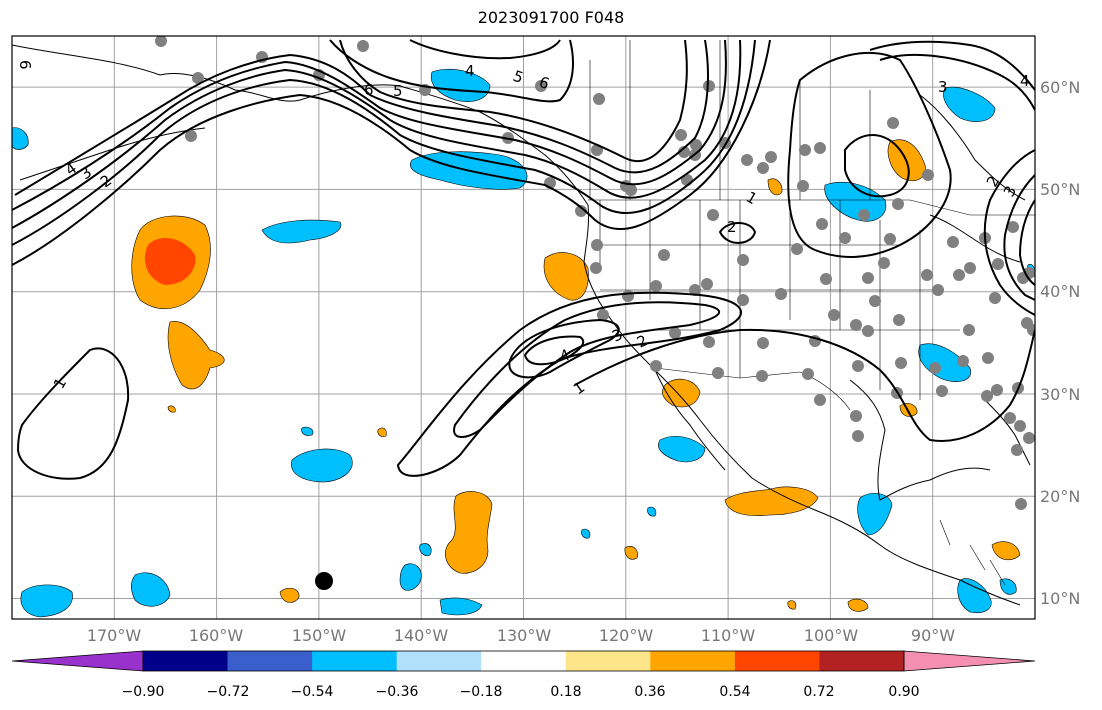 The width and height of the screenshot is (1102, 710). I want to click on lon-tick-label: 160°W, so click(216, 635).